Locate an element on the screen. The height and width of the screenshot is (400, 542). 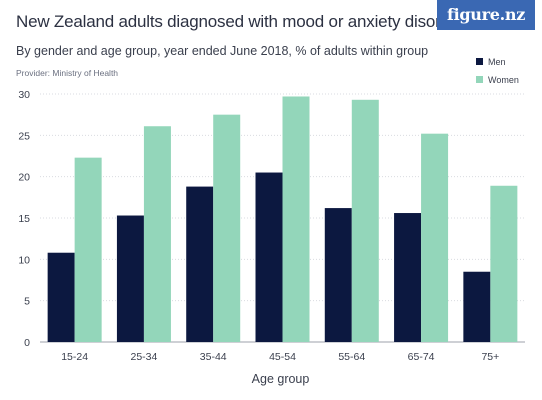
x-tick-label: 45-54 is located at coordinates (282, 357).